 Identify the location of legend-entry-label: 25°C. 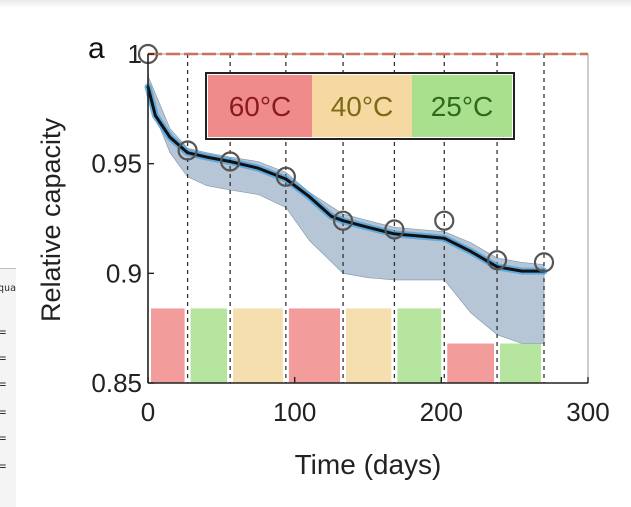
(462, 106).